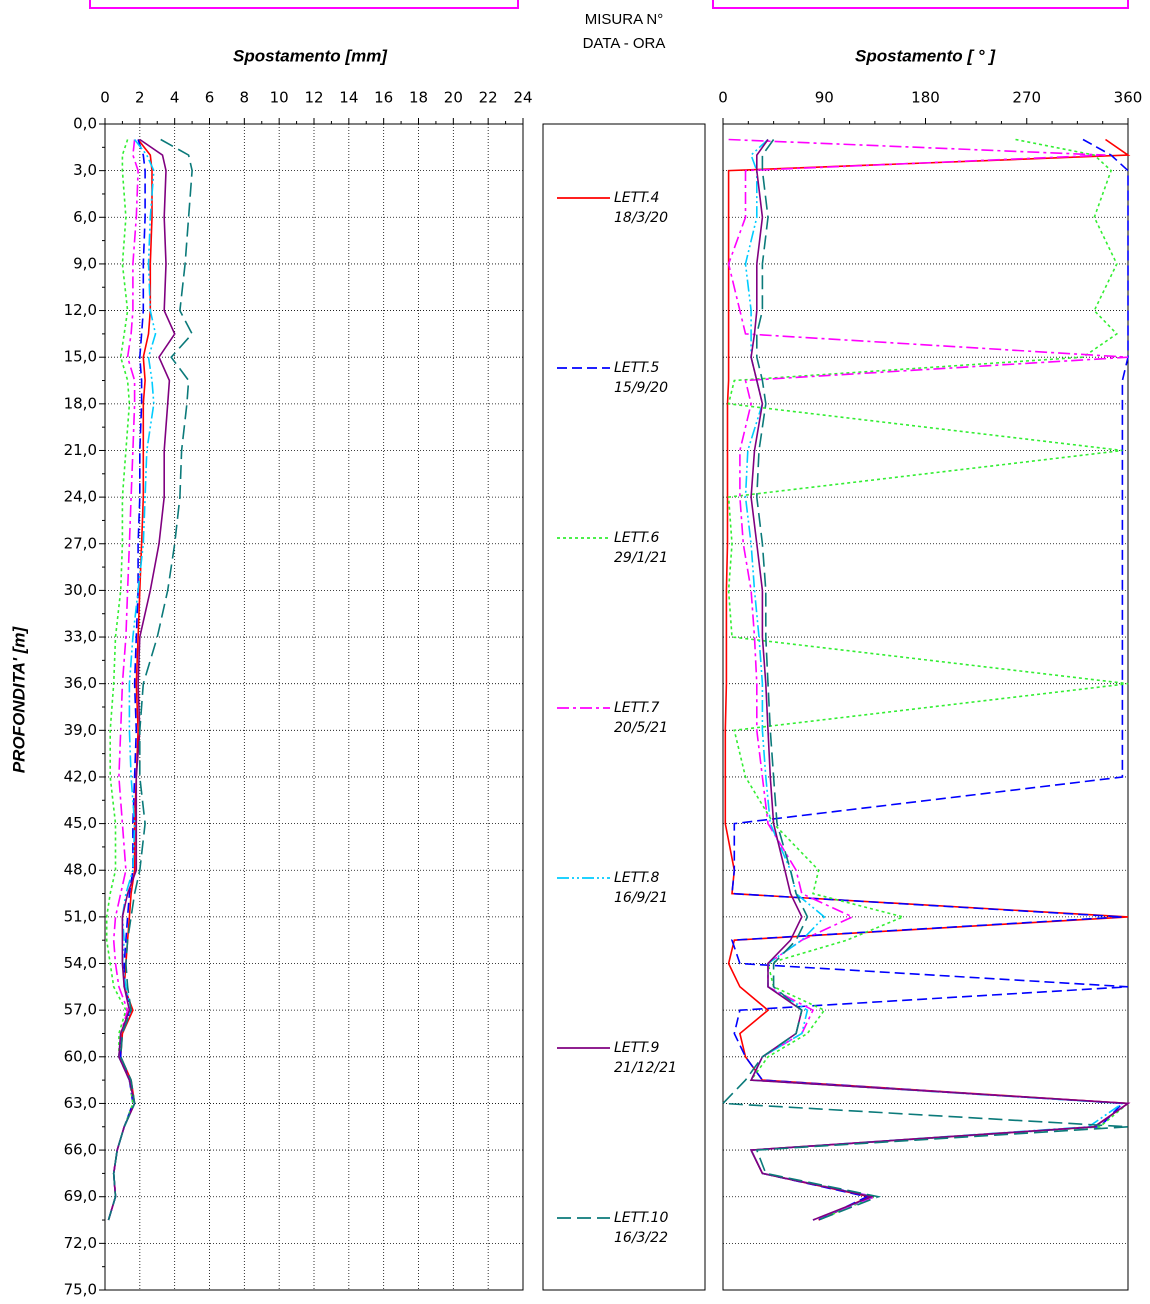  What do you see at coordinates (80, 403) in the screenshot?
I see `y-tick-label: 18,0` at bounding box center [80, 403].